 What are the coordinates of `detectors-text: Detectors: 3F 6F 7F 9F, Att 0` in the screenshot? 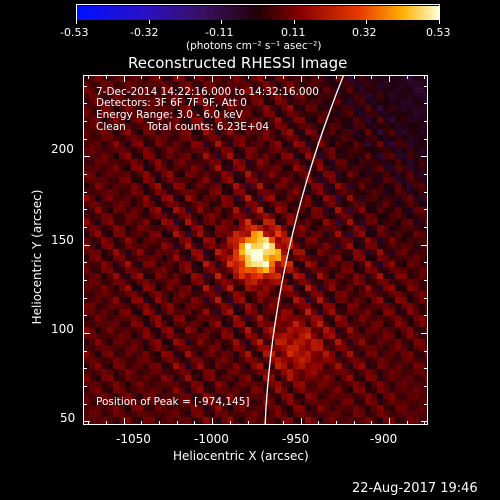 It's located at (171, 103).